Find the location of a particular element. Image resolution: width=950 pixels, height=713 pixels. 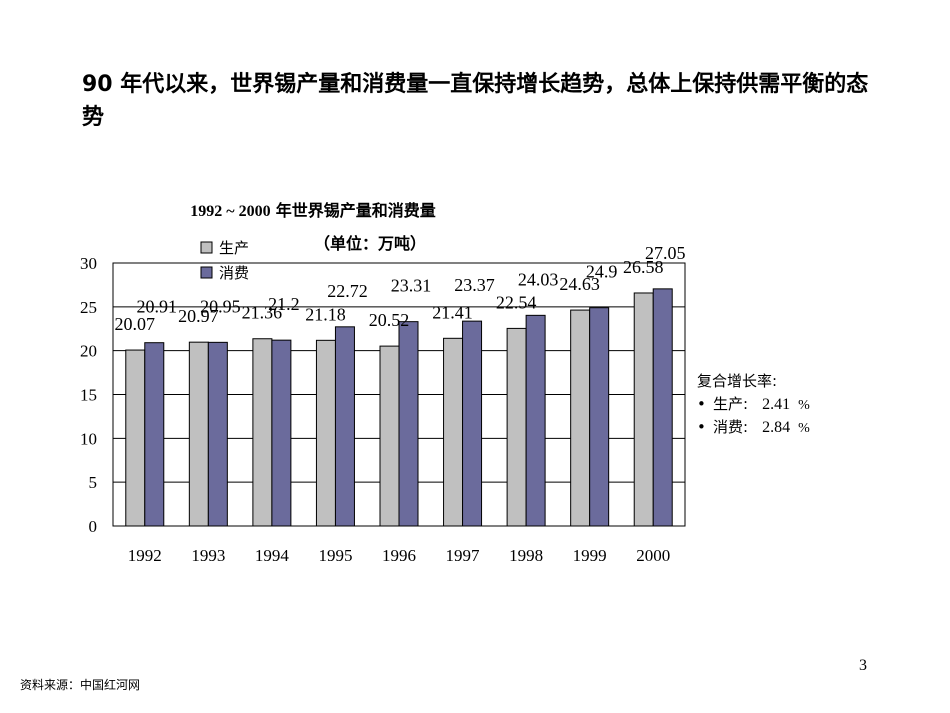

data-label: 20.91 is located at coordinates (157, 307).